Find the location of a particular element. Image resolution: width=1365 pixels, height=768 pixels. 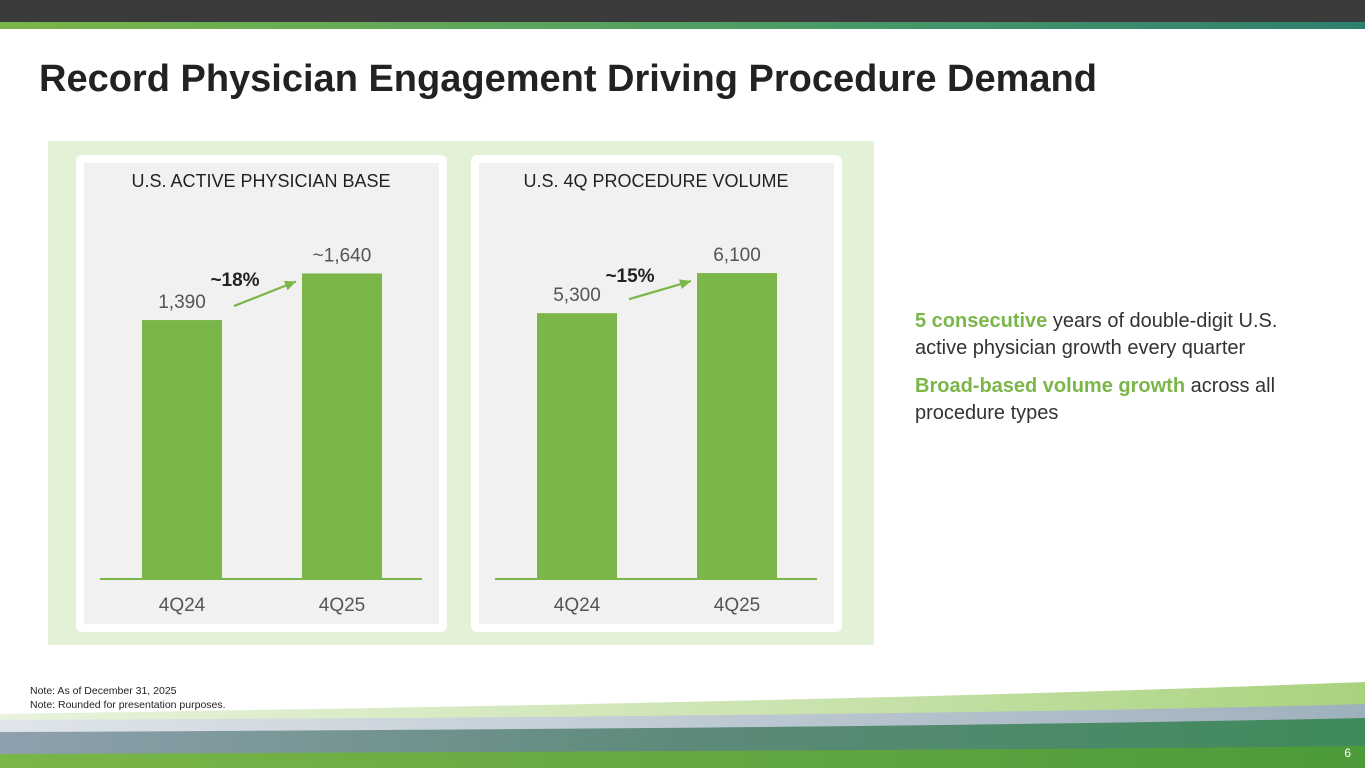

chart-title: U.S. 4Q PROCEDURE VOLUME is located at coordinates (655, 181).